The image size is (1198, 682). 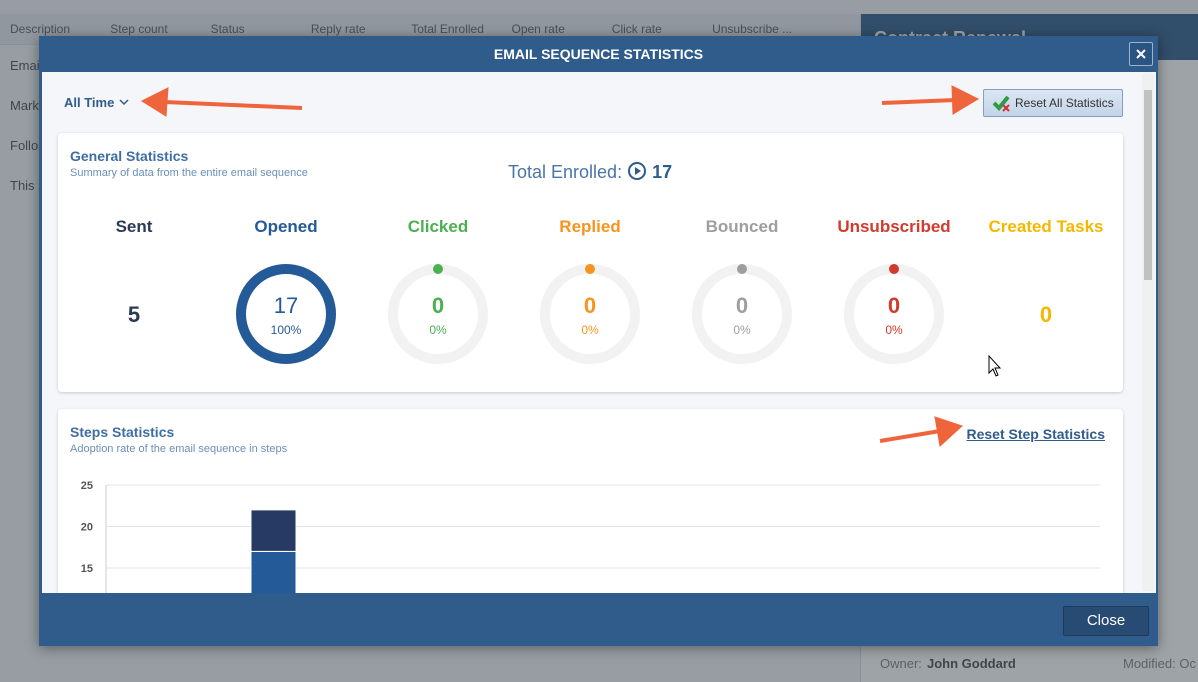 What do you see at coordinates (1148, 185) in the screenshot?
I see `scroll-thumb` at bounding box center [1148, 185].